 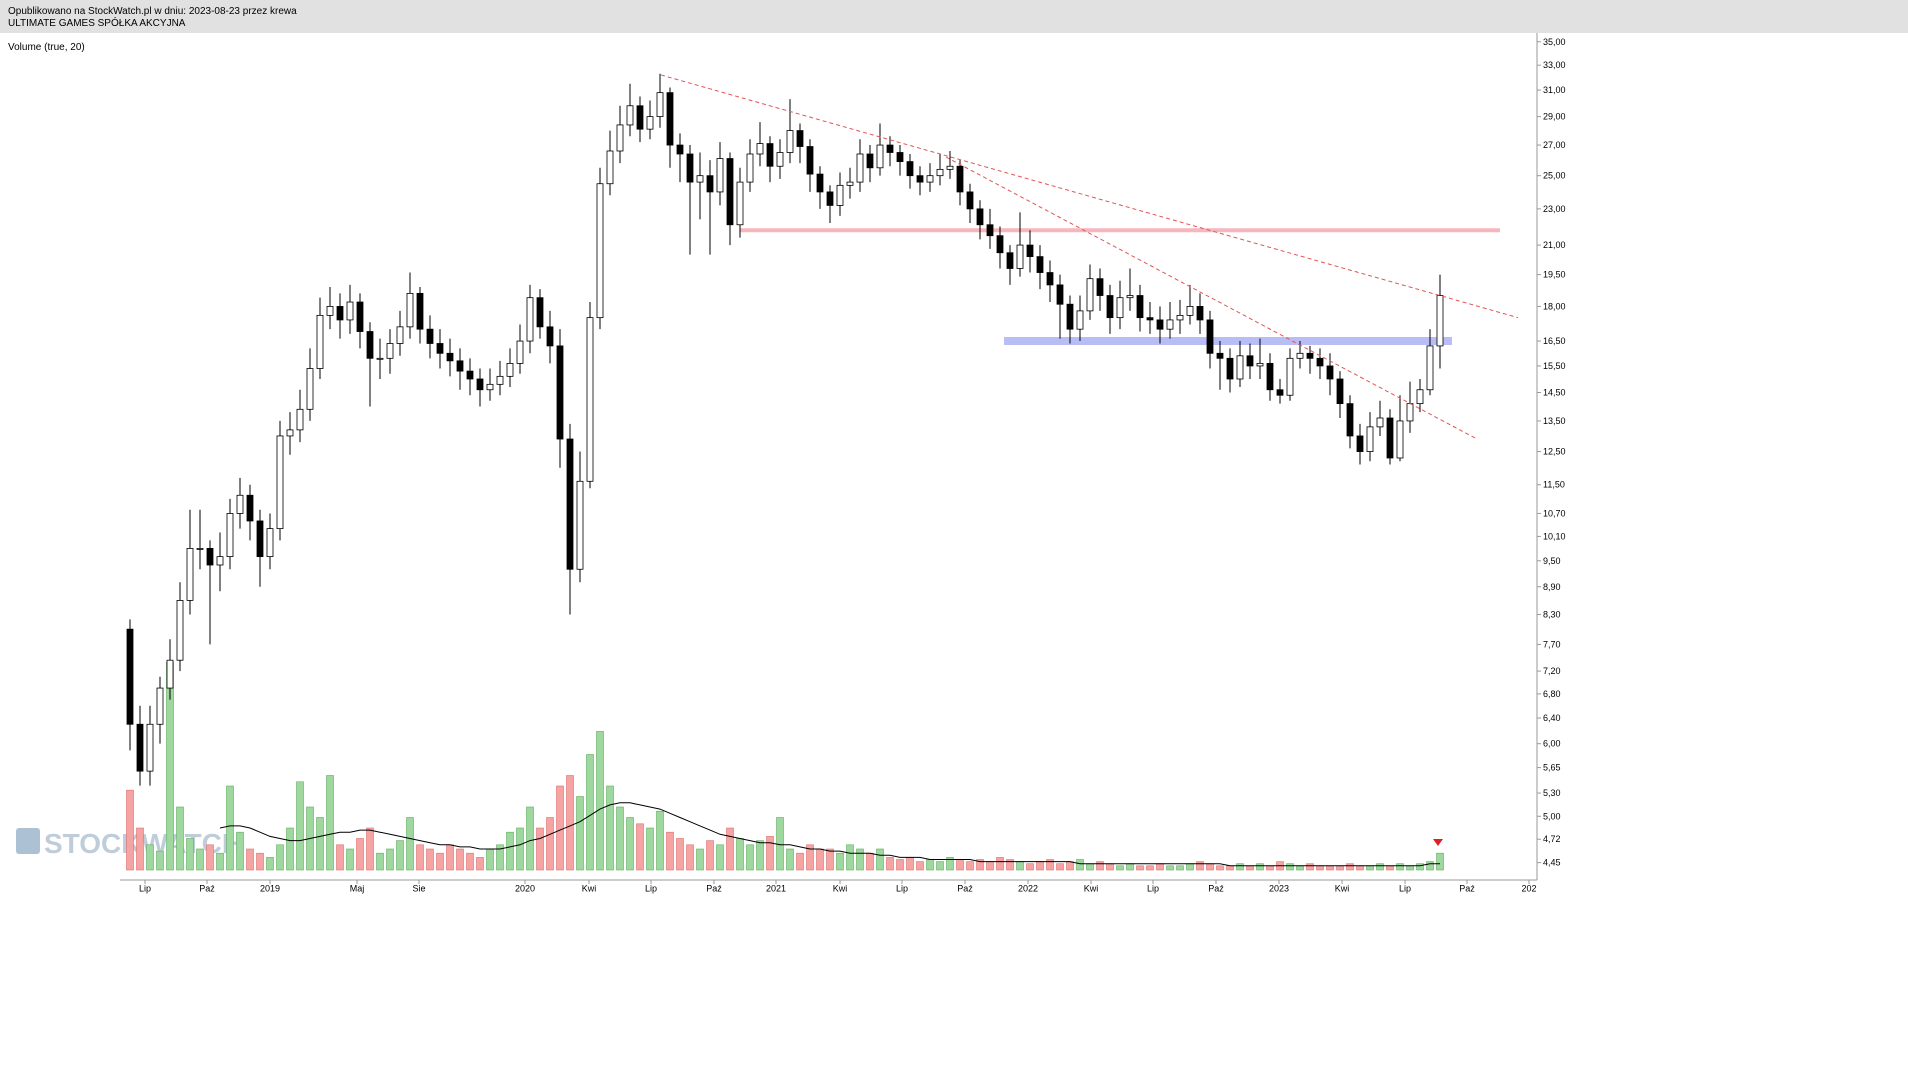 I want to click on y-tick-label: 35,00, so click(x=1554, y=42).